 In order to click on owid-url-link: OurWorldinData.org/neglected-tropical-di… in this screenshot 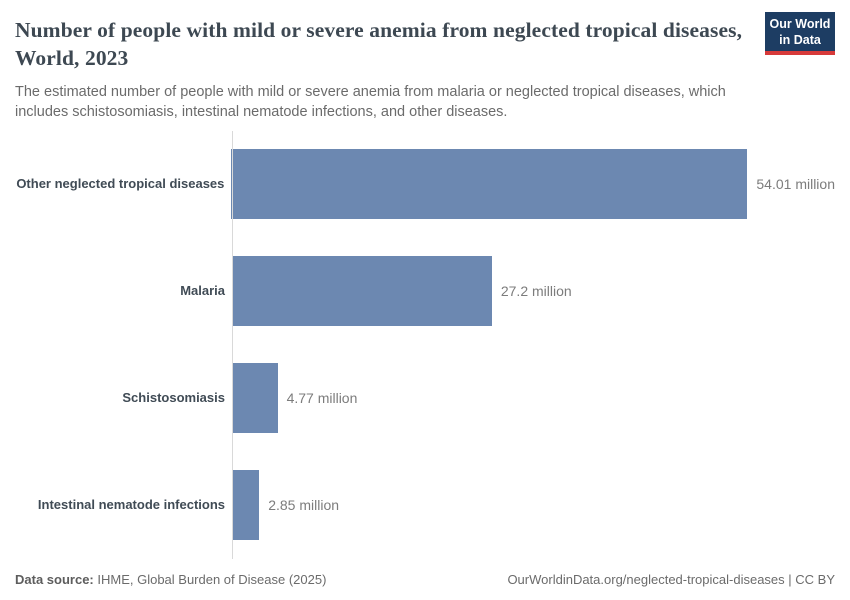, I will do `click(671, 579)`.